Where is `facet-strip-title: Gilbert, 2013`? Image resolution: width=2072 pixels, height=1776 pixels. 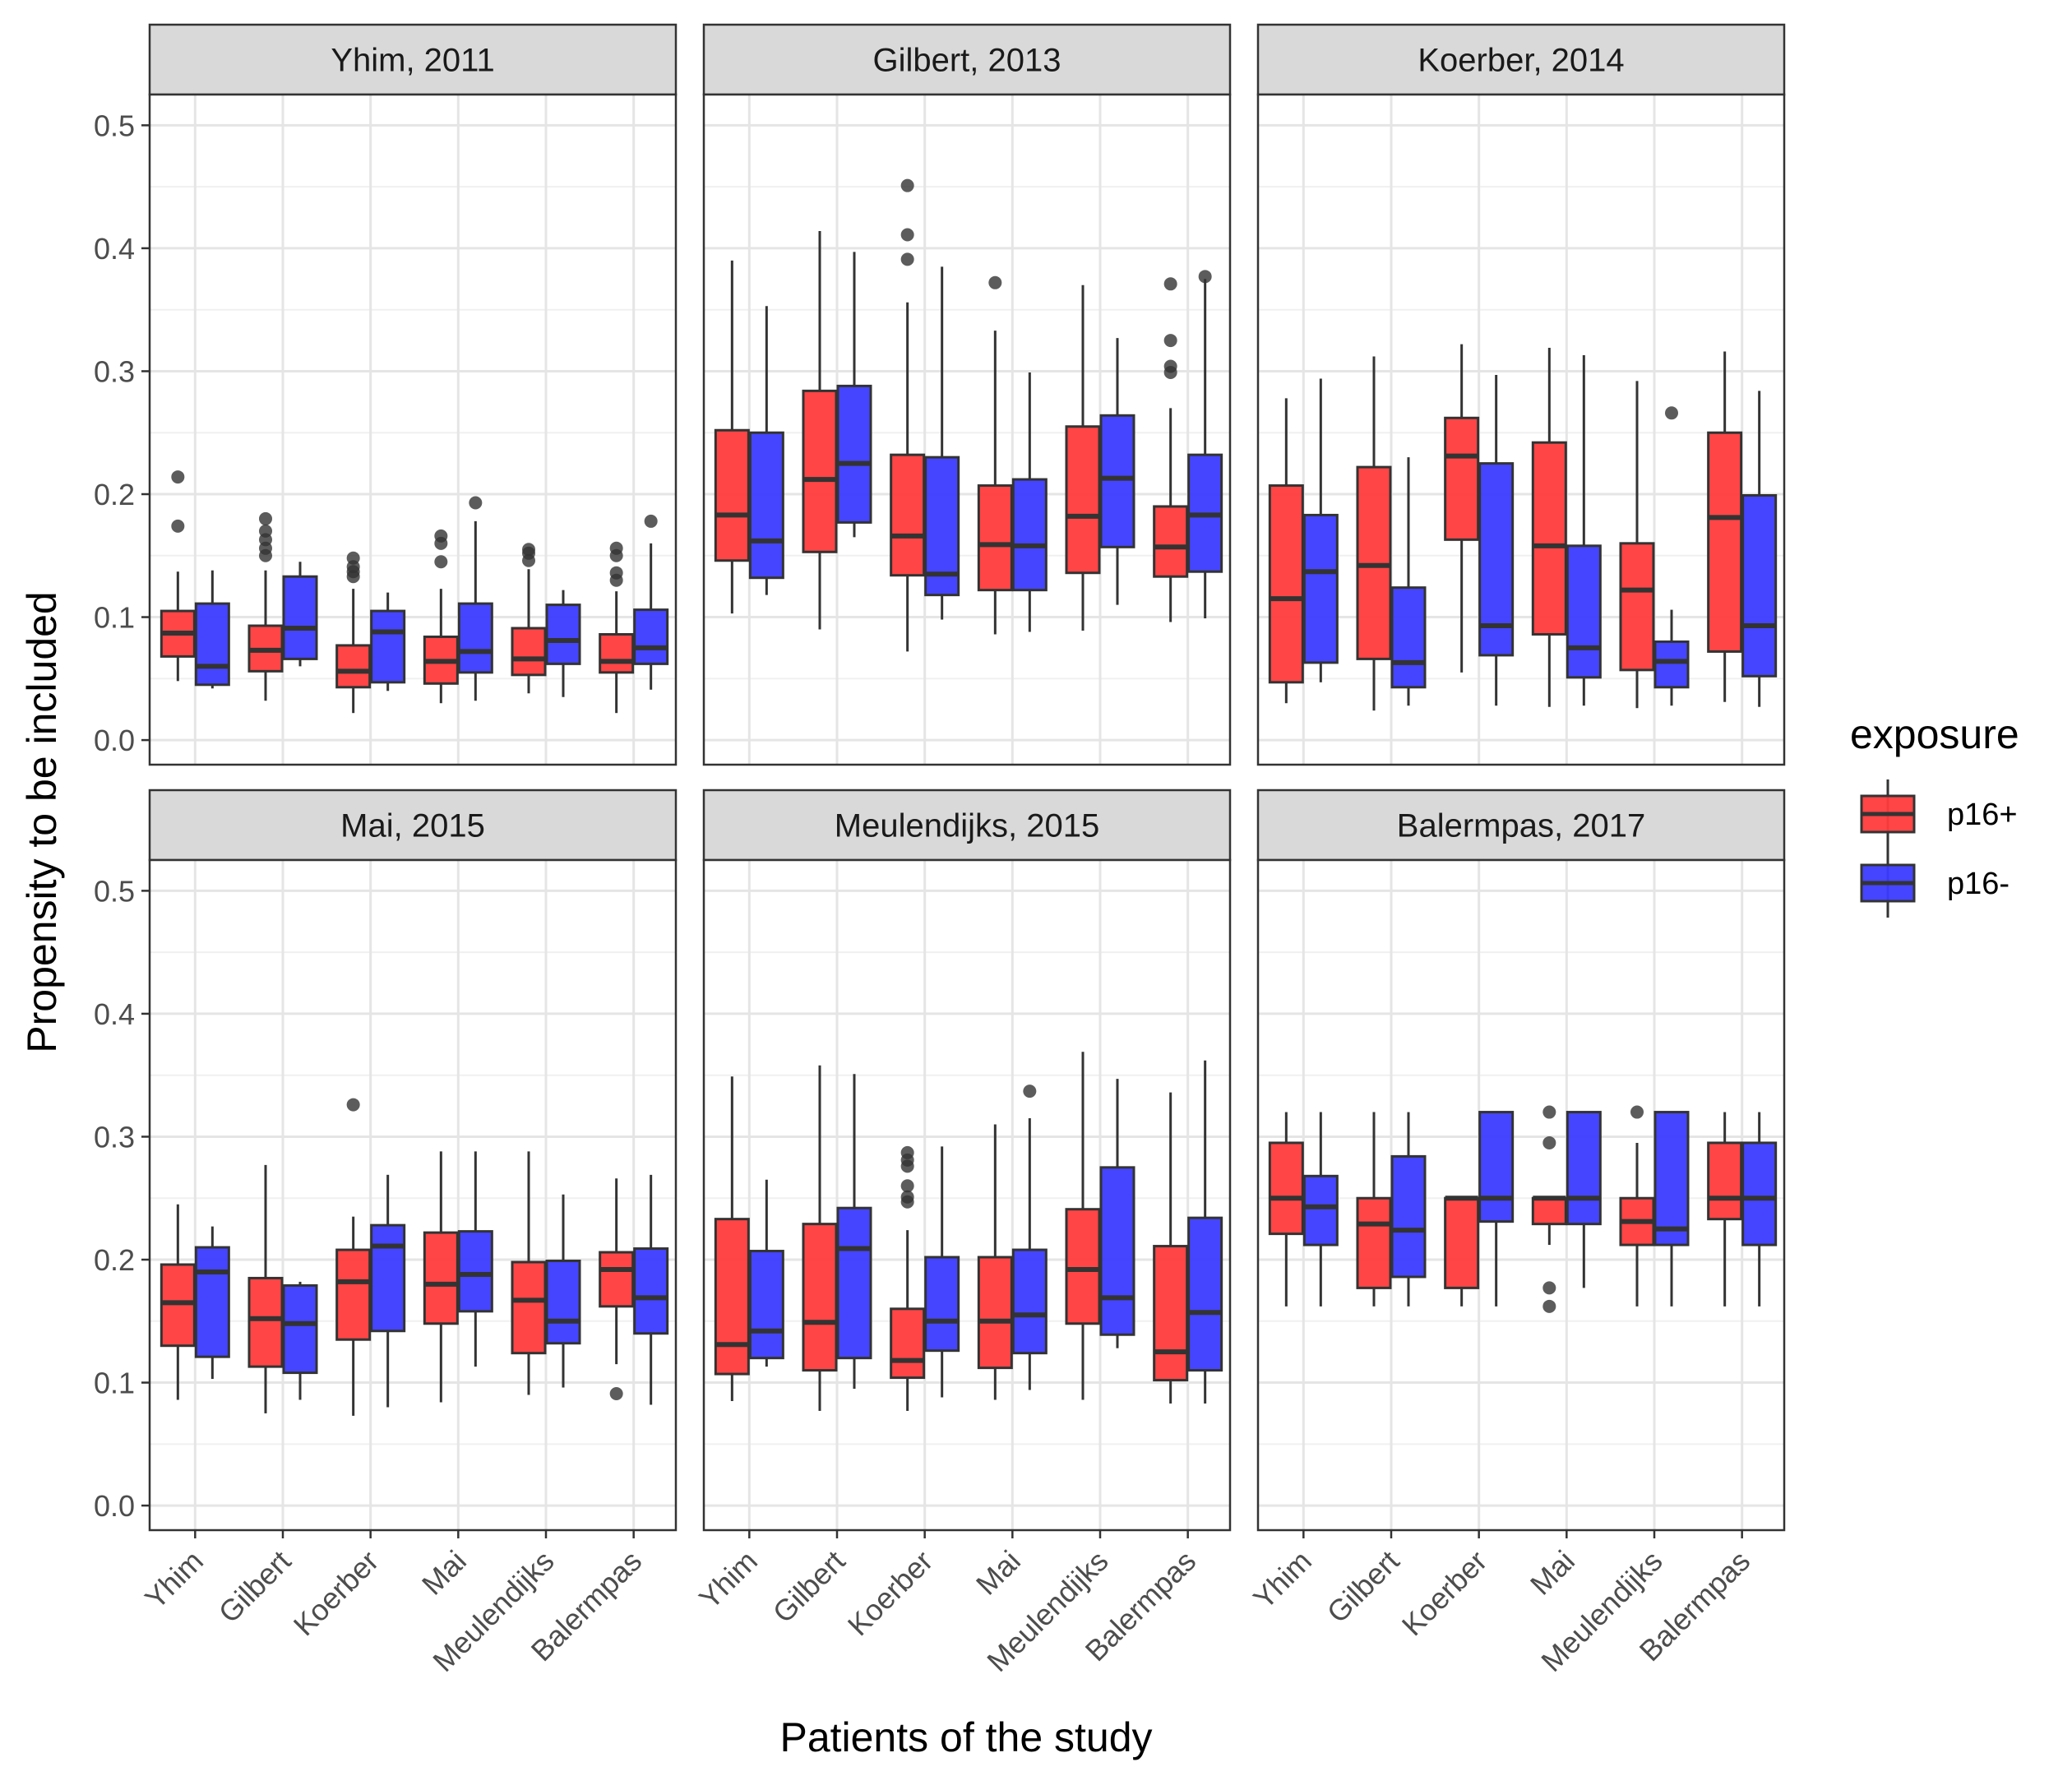
facet-strip-title: Gilbert, 2013 is located at coordinates (966, 61).